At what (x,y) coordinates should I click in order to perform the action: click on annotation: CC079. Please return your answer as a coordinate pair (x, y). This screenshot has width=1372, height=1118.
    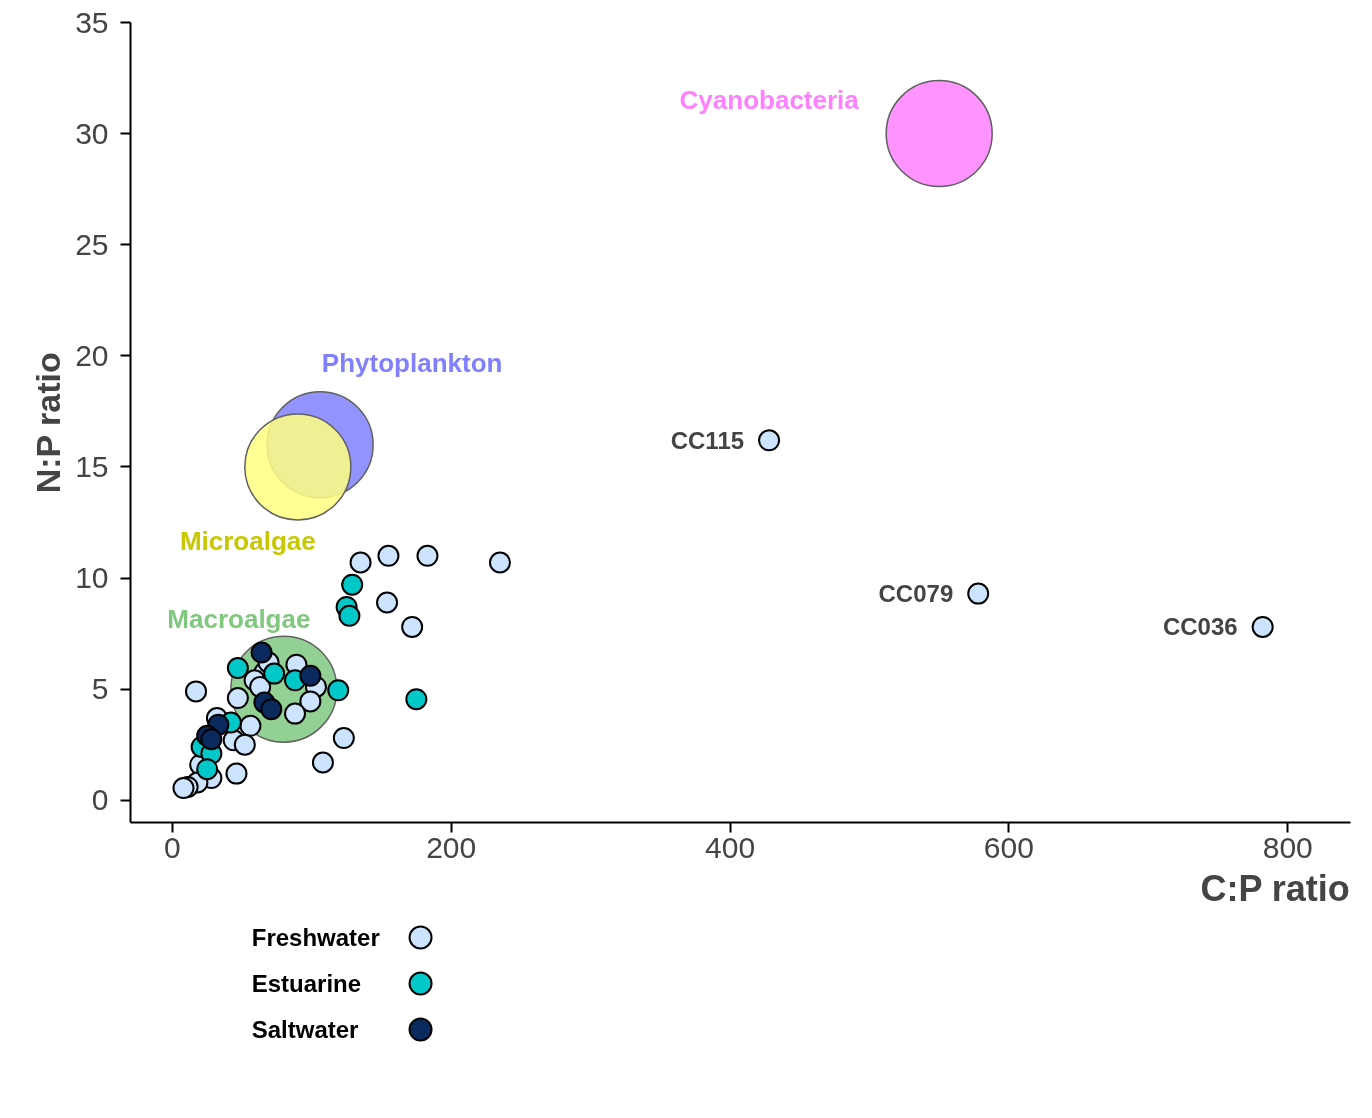
    Looking at the image, I should click on (916, 594).